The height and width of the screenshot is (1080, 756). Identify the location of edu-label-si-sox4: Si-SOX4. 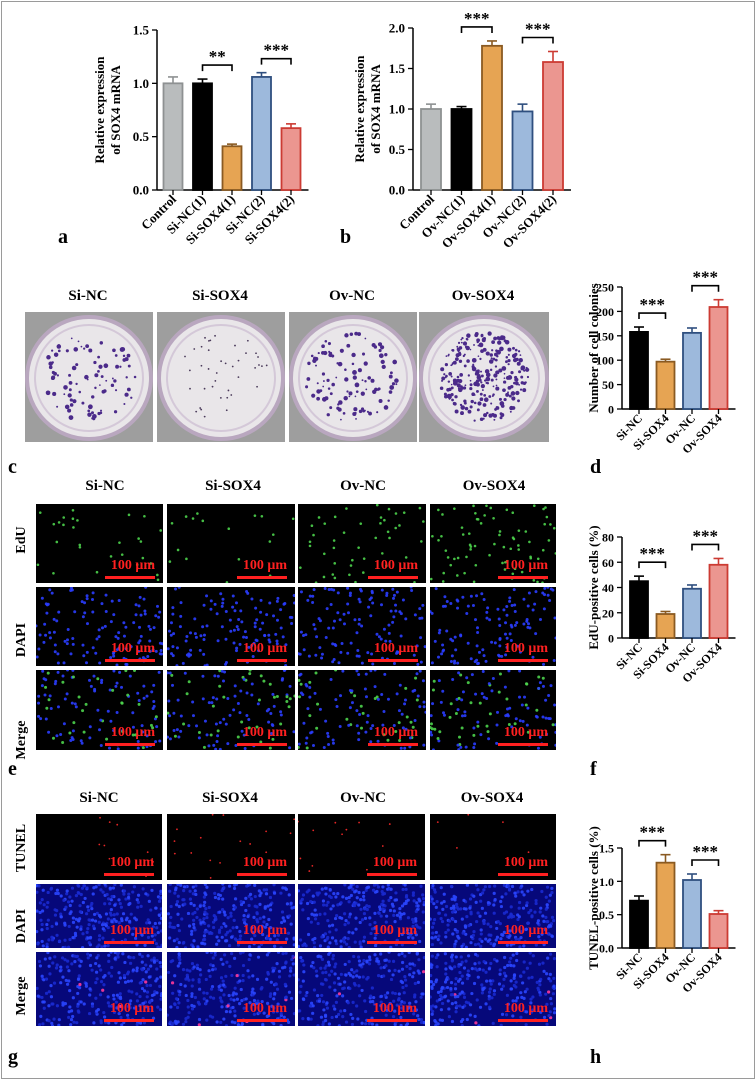
(233, 486).